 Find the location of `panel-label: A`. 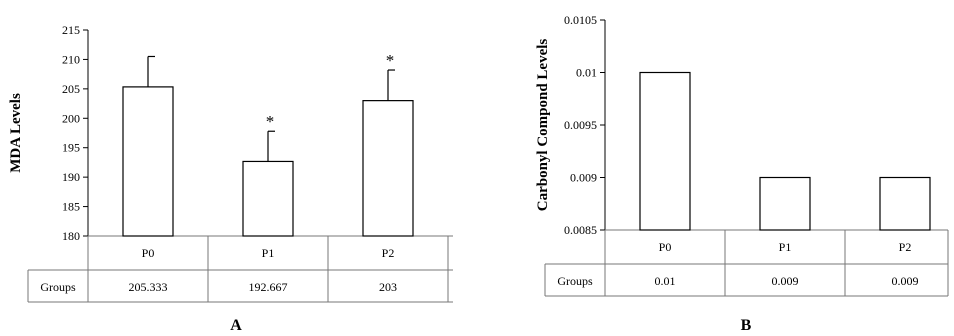

panel-label: A is located at coordinates (236, 325).